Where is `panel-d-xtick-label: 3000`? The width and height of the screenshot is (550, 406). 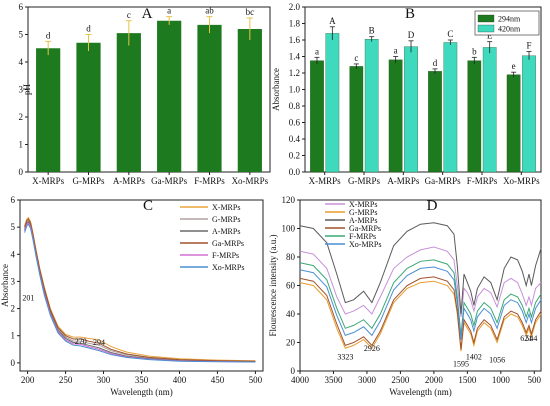 panel-d-xtick-label: 3000 is located at coordinates (367, 380).